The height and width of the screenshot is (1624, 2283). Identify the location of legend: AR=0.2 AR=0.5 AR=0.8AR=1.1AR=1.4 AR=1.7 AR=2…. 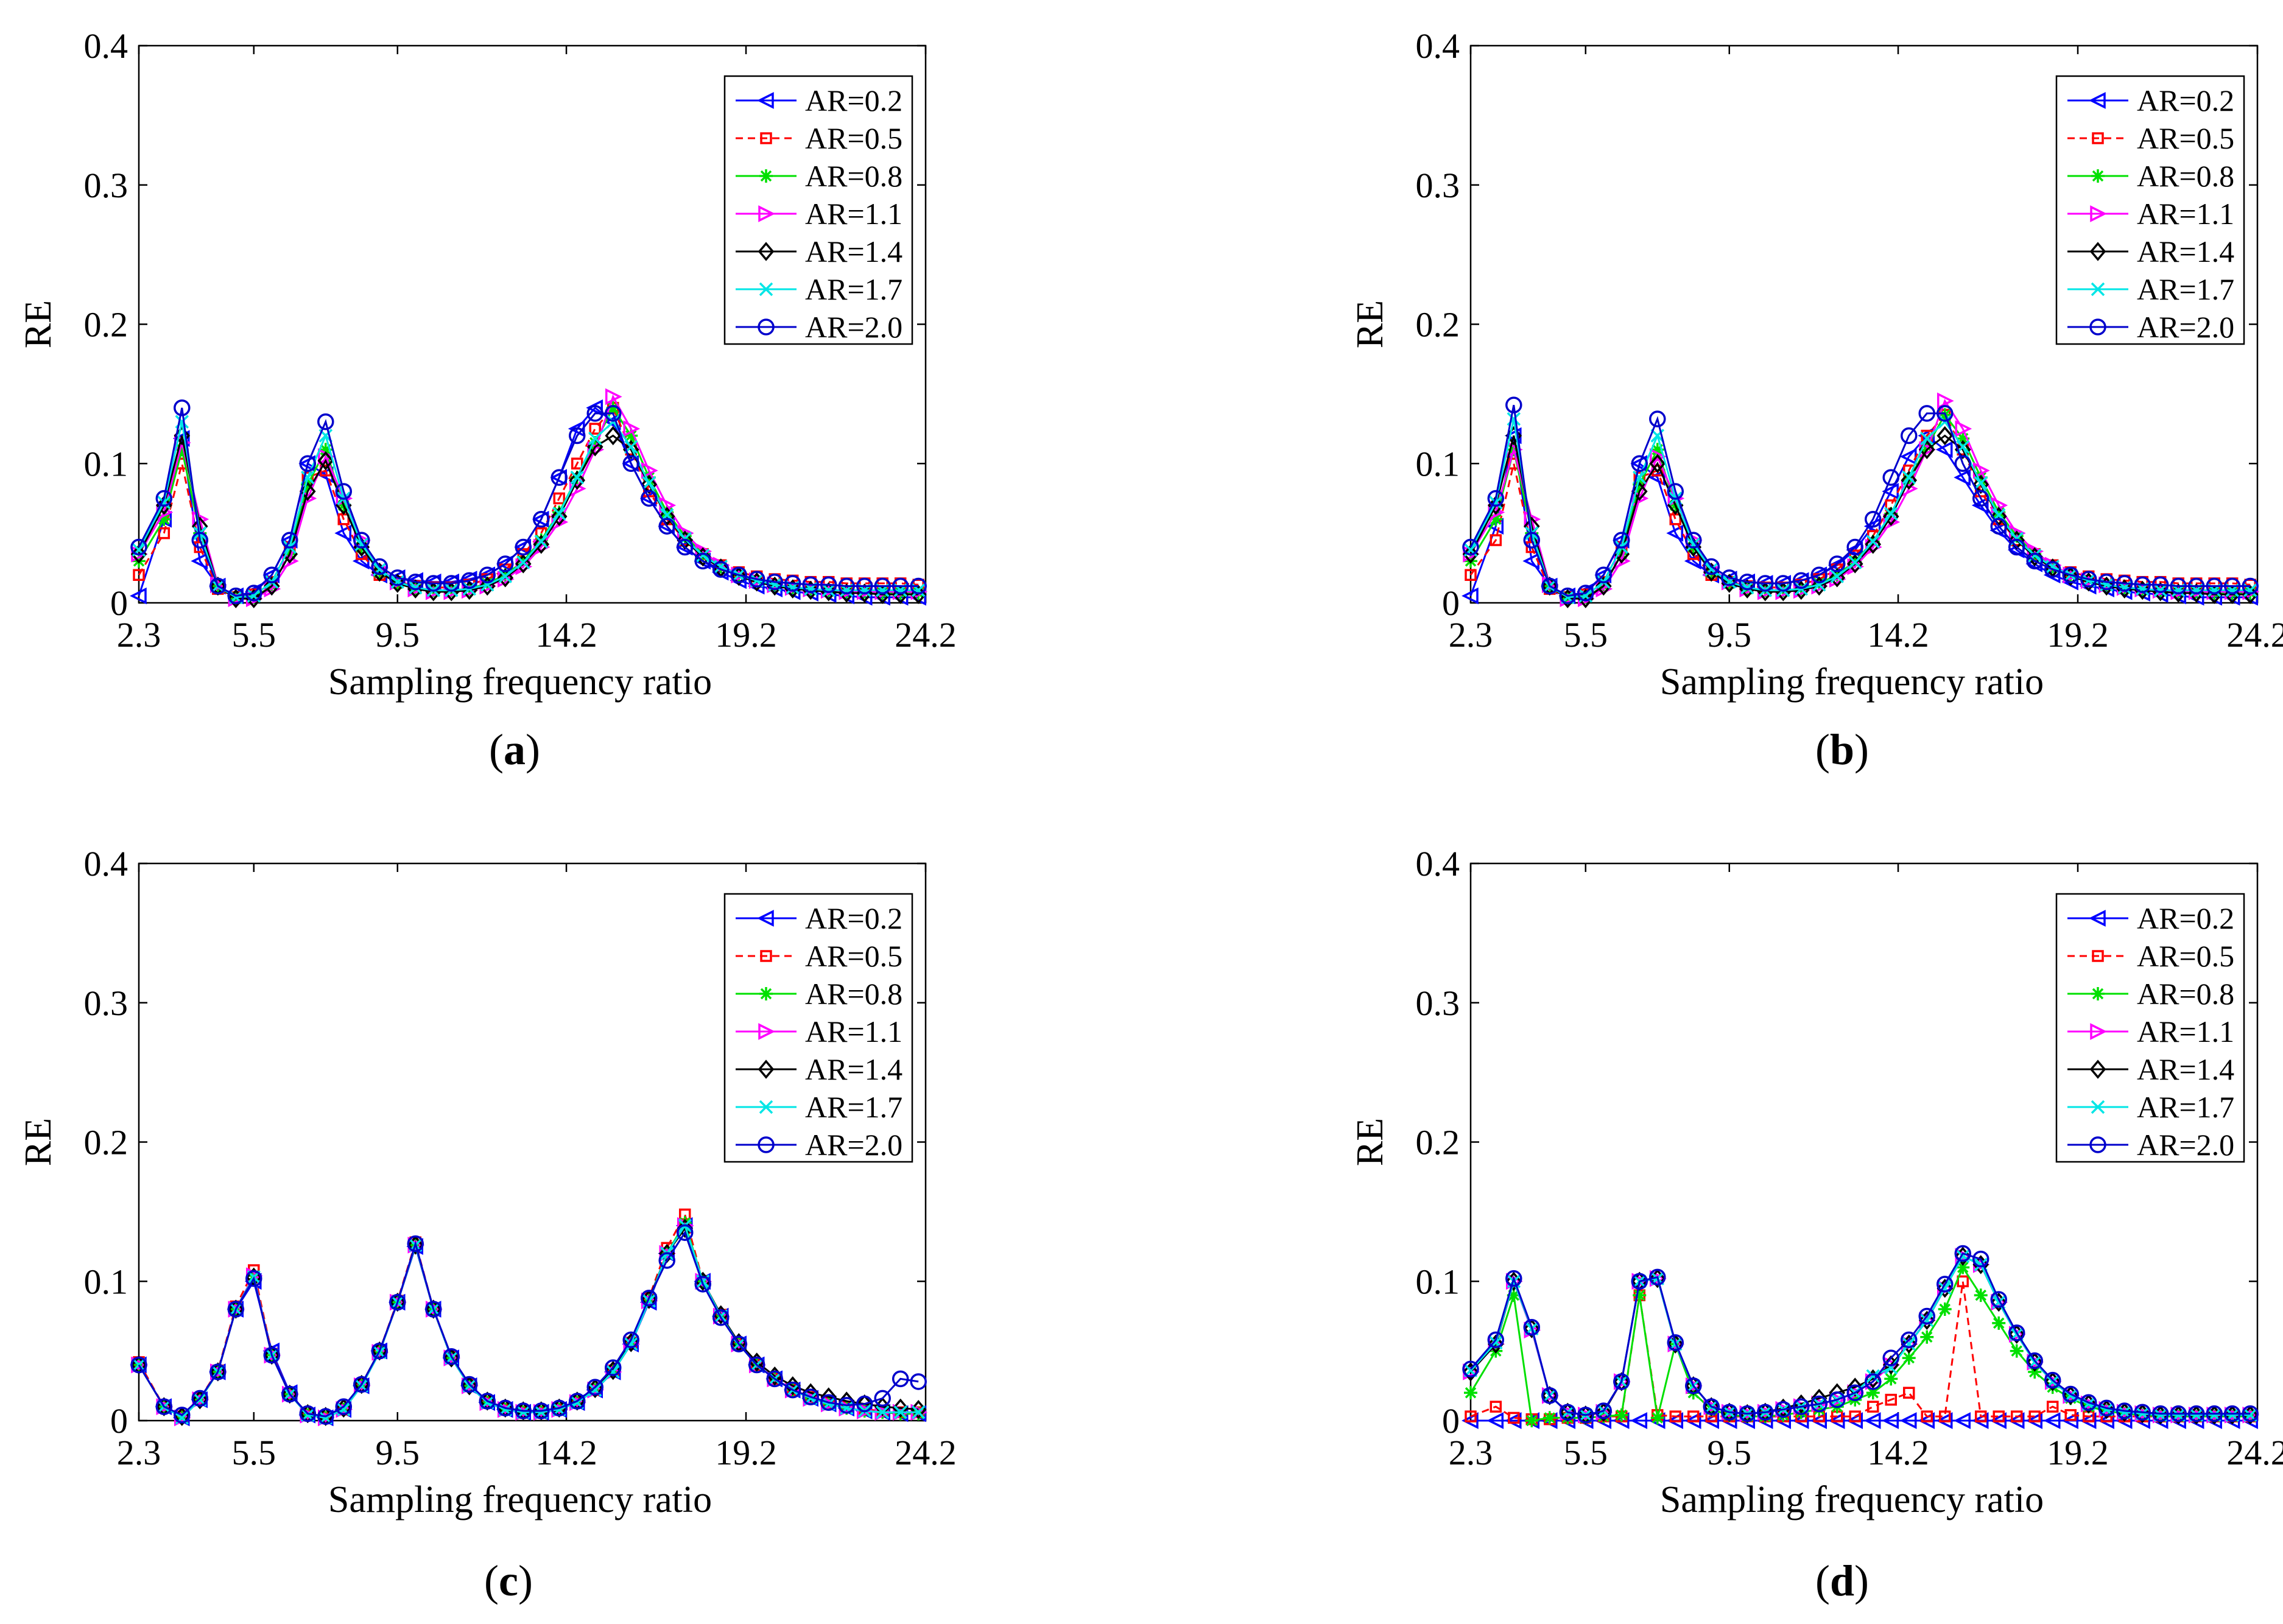
(818, 1028).